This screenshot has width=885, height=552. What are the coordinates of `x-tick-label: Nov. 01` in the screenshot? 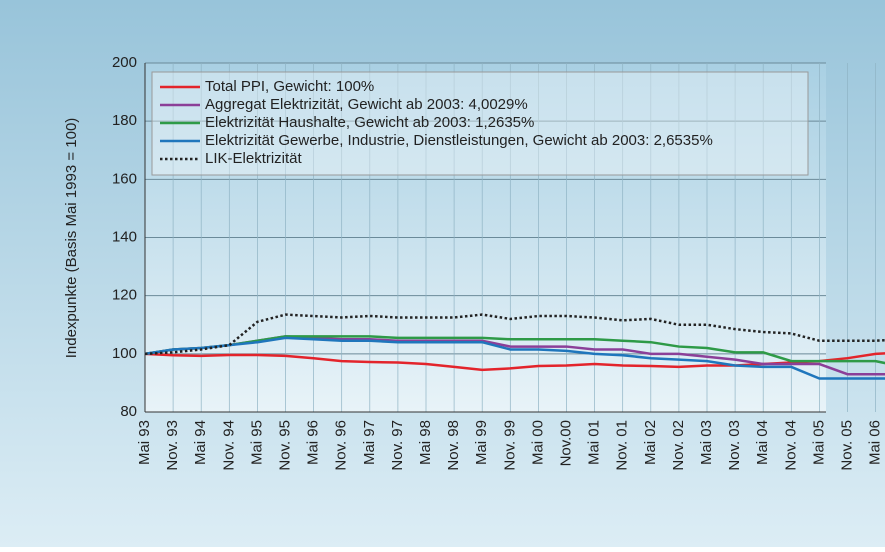 It's located at (622, 445).